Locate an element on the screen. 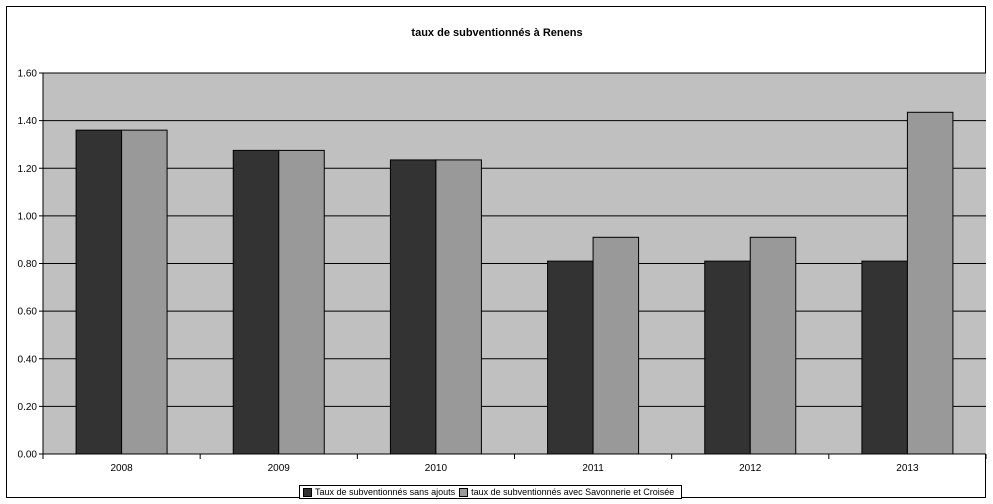 This screenshot has width=993, height=504. y-tick-label: 1.20 is located at coordinates (28, 169).